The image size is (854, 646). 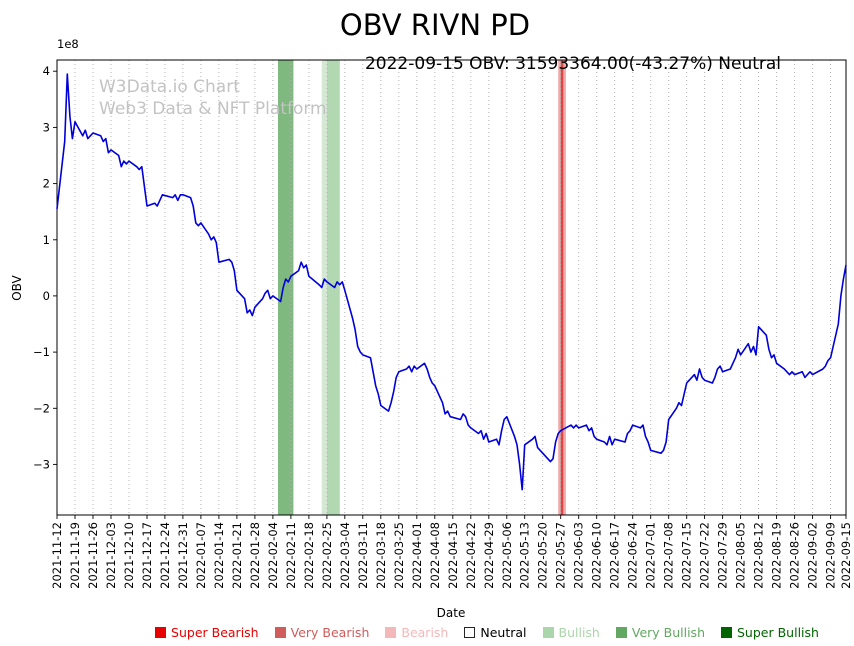 I want to click on legend-item-neutral: Neutral, so click(x=495, y=632).